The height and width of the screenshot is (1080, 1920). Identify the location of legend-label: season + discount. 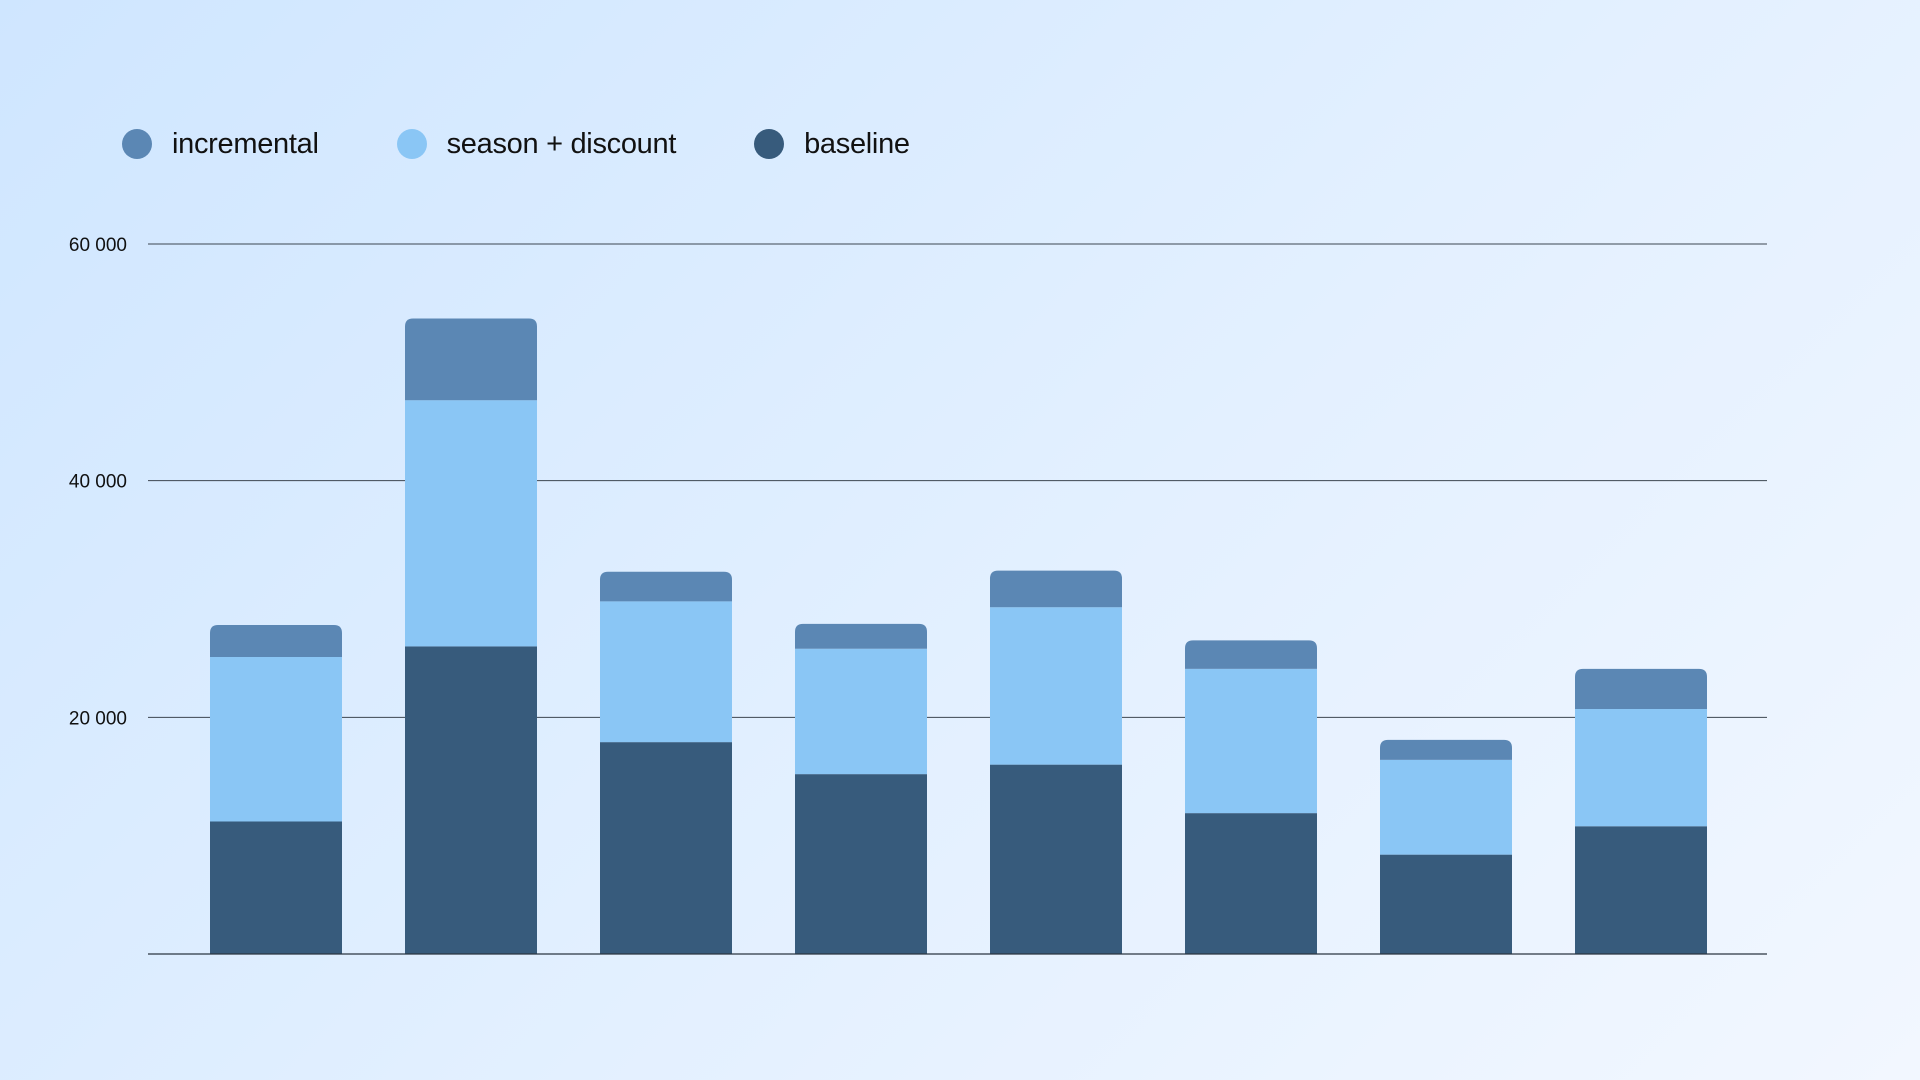
(561, 143).